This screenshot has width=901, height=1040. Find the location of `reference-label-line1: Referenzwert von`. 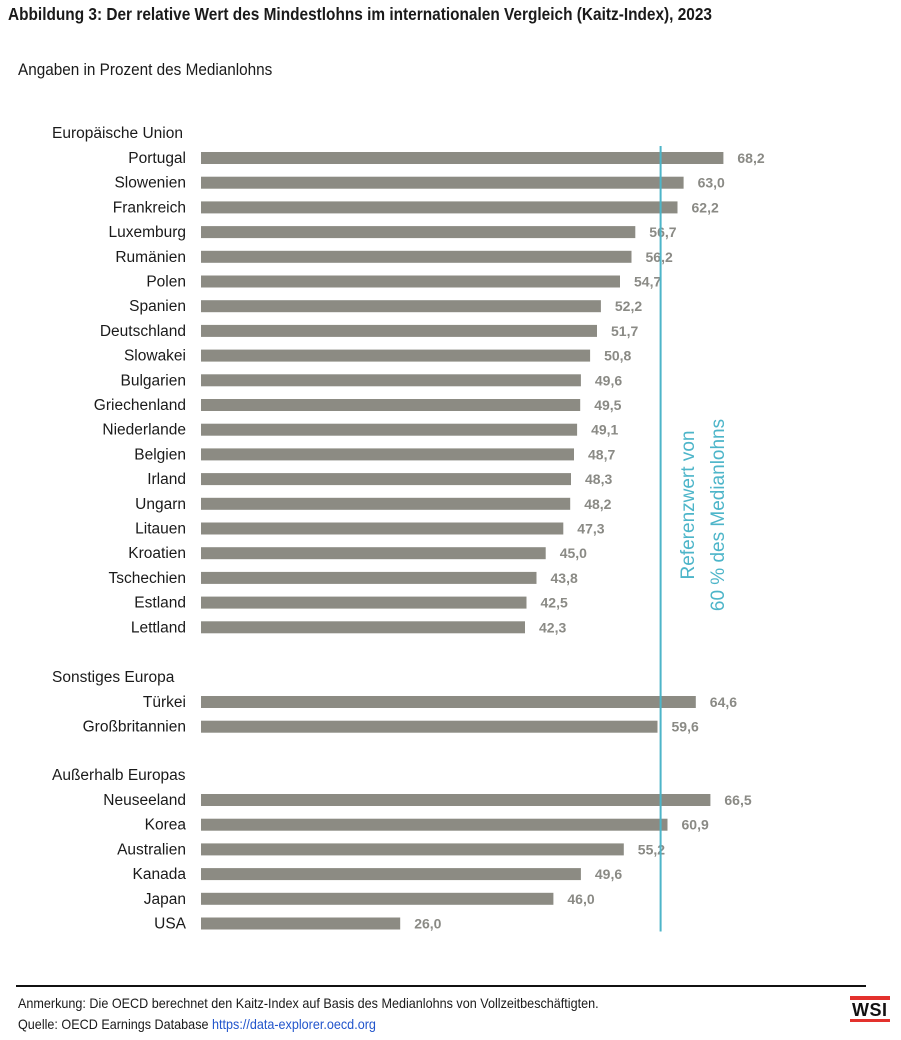

reference-label-line1: Referenzwert von is located at coordinates (688, 505).